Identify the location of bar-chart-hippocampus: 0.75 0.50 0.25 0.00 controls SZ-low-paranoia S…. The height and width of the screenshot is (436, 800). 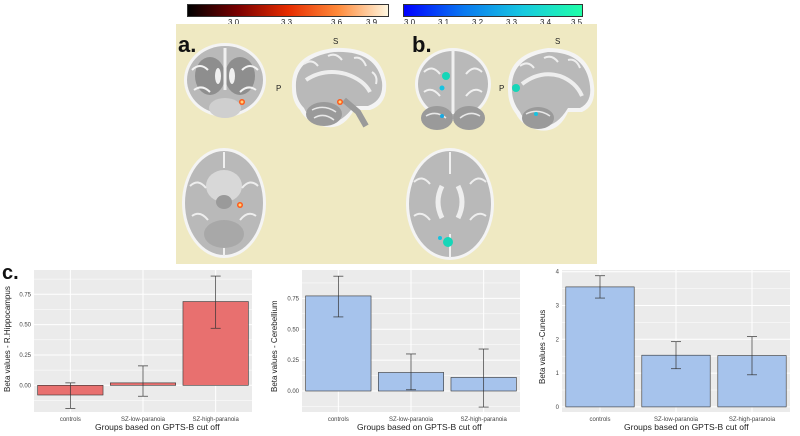
(135, 346).